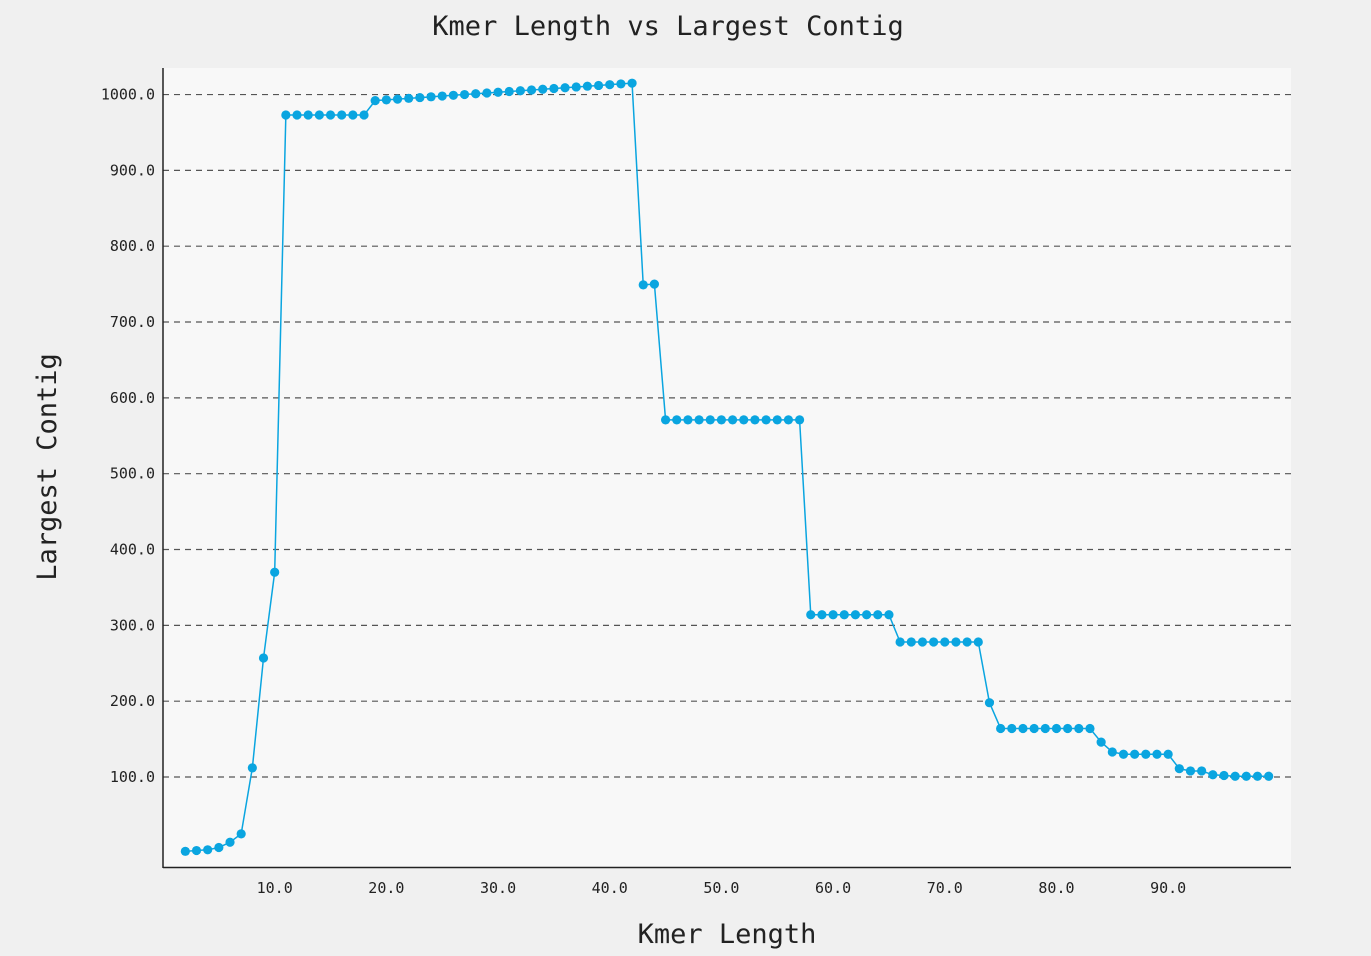 The width and height of the screenshot is (1371, 956). Describe the element at coordinates (132, 398) in the screenshot. I see `y-tick-label: 600.0` at that location.